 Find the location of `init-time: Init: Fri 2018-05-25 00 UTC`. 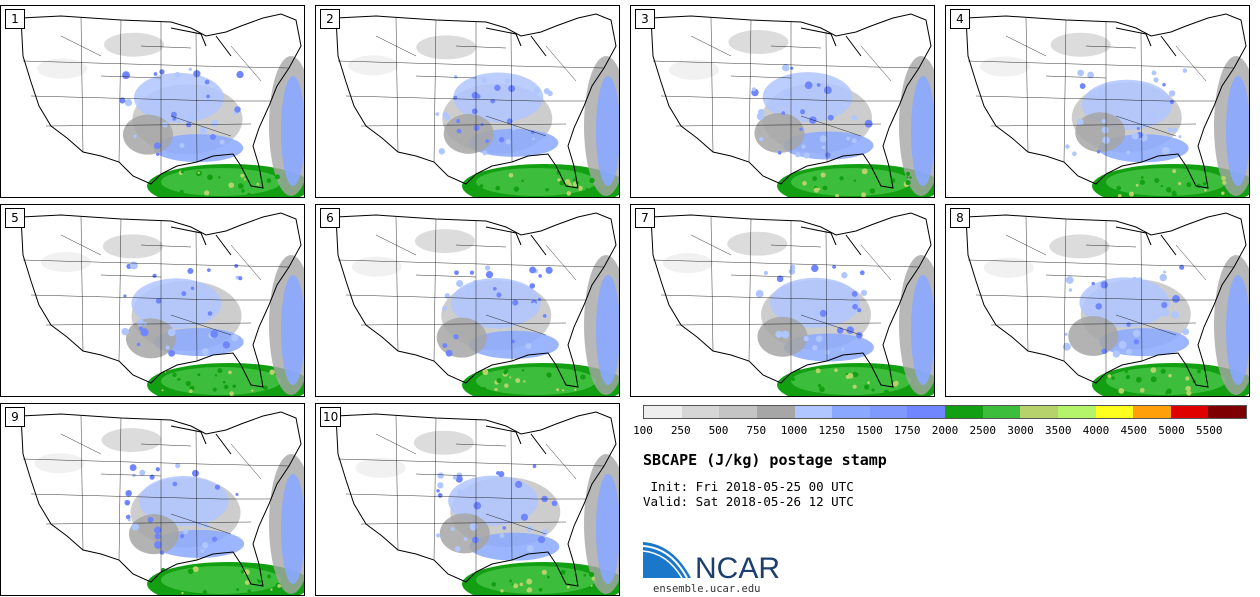

init-time: Init: Fri 2018-05-25 00 UTC is located at coordinates (748, 486).